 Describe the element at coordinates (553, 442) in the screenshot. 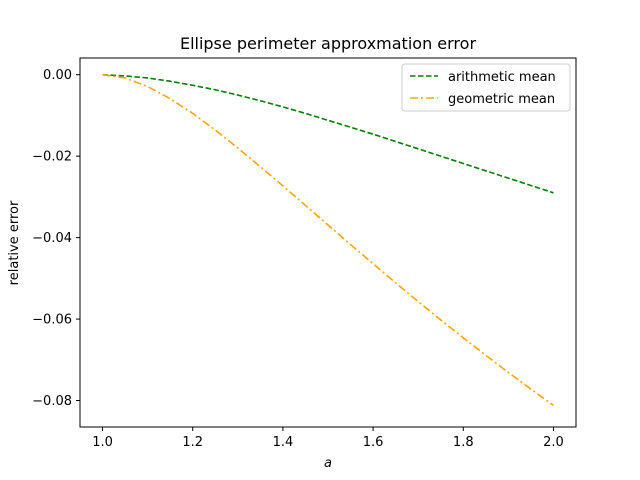

I see `x-tick-label: 2.0` at that location.